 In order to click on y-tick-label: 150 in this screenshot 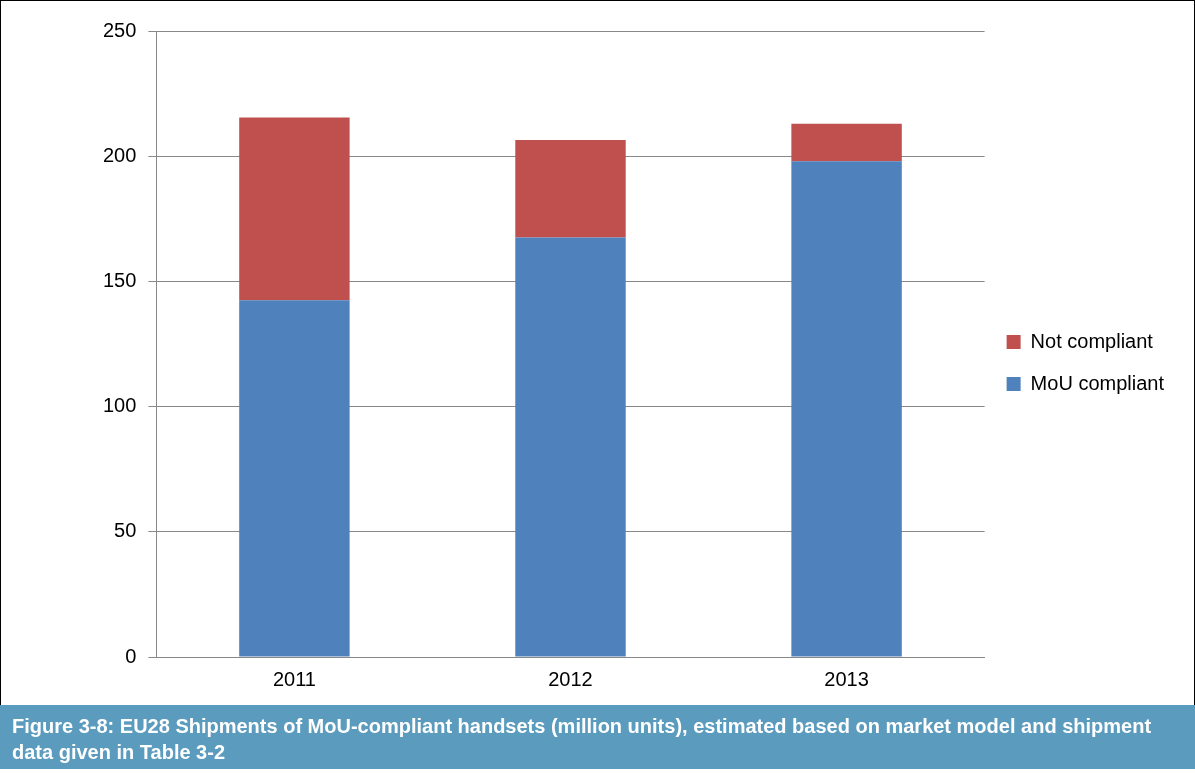, I will do `click(119, 279)`.